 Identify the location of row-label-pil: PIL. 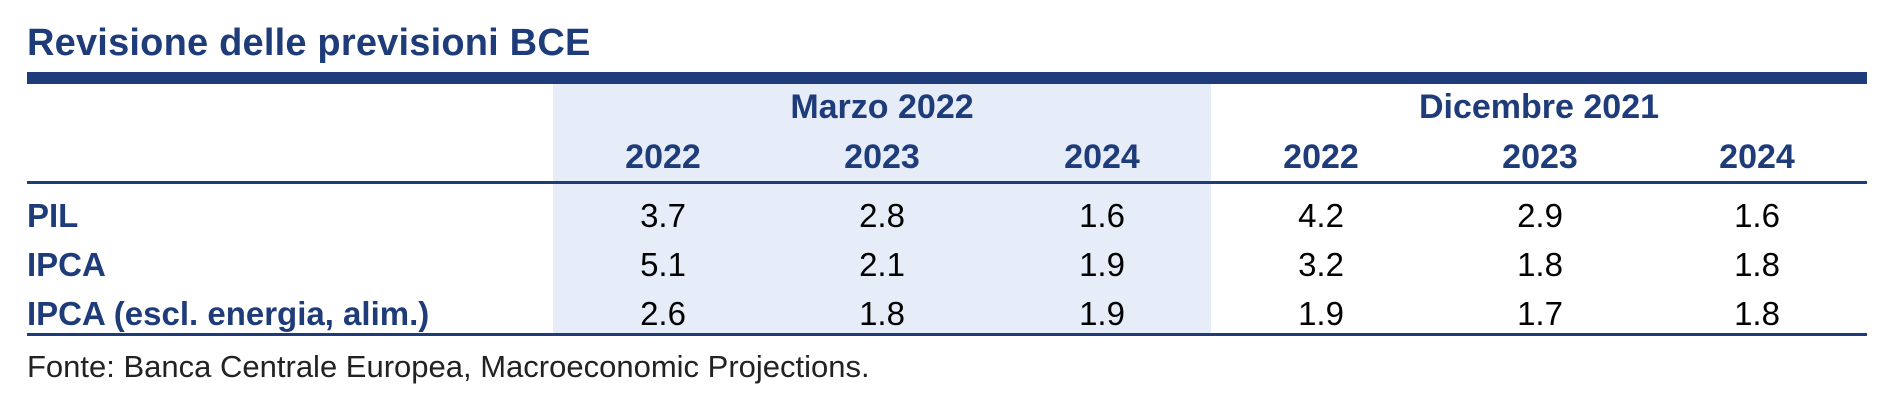
(53, 215).